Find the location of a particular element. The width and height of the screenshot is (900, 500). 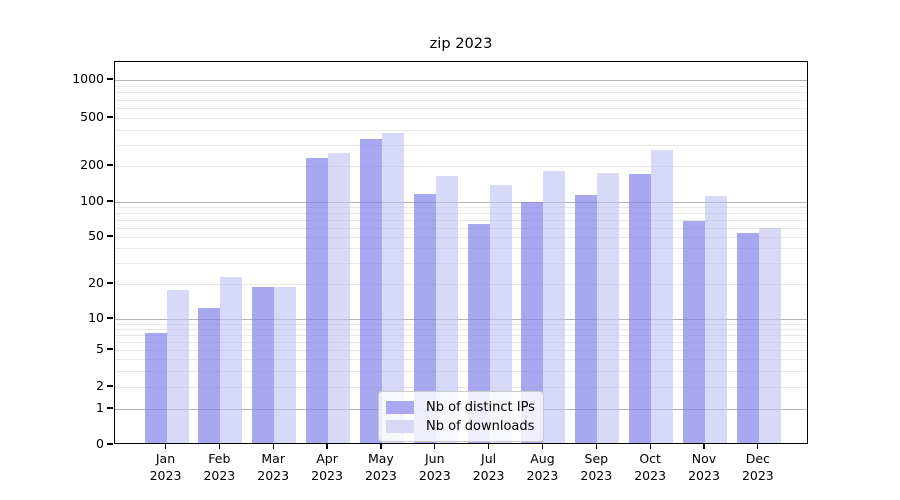

bar-downloads-oct is located at coordinates (662, 296).